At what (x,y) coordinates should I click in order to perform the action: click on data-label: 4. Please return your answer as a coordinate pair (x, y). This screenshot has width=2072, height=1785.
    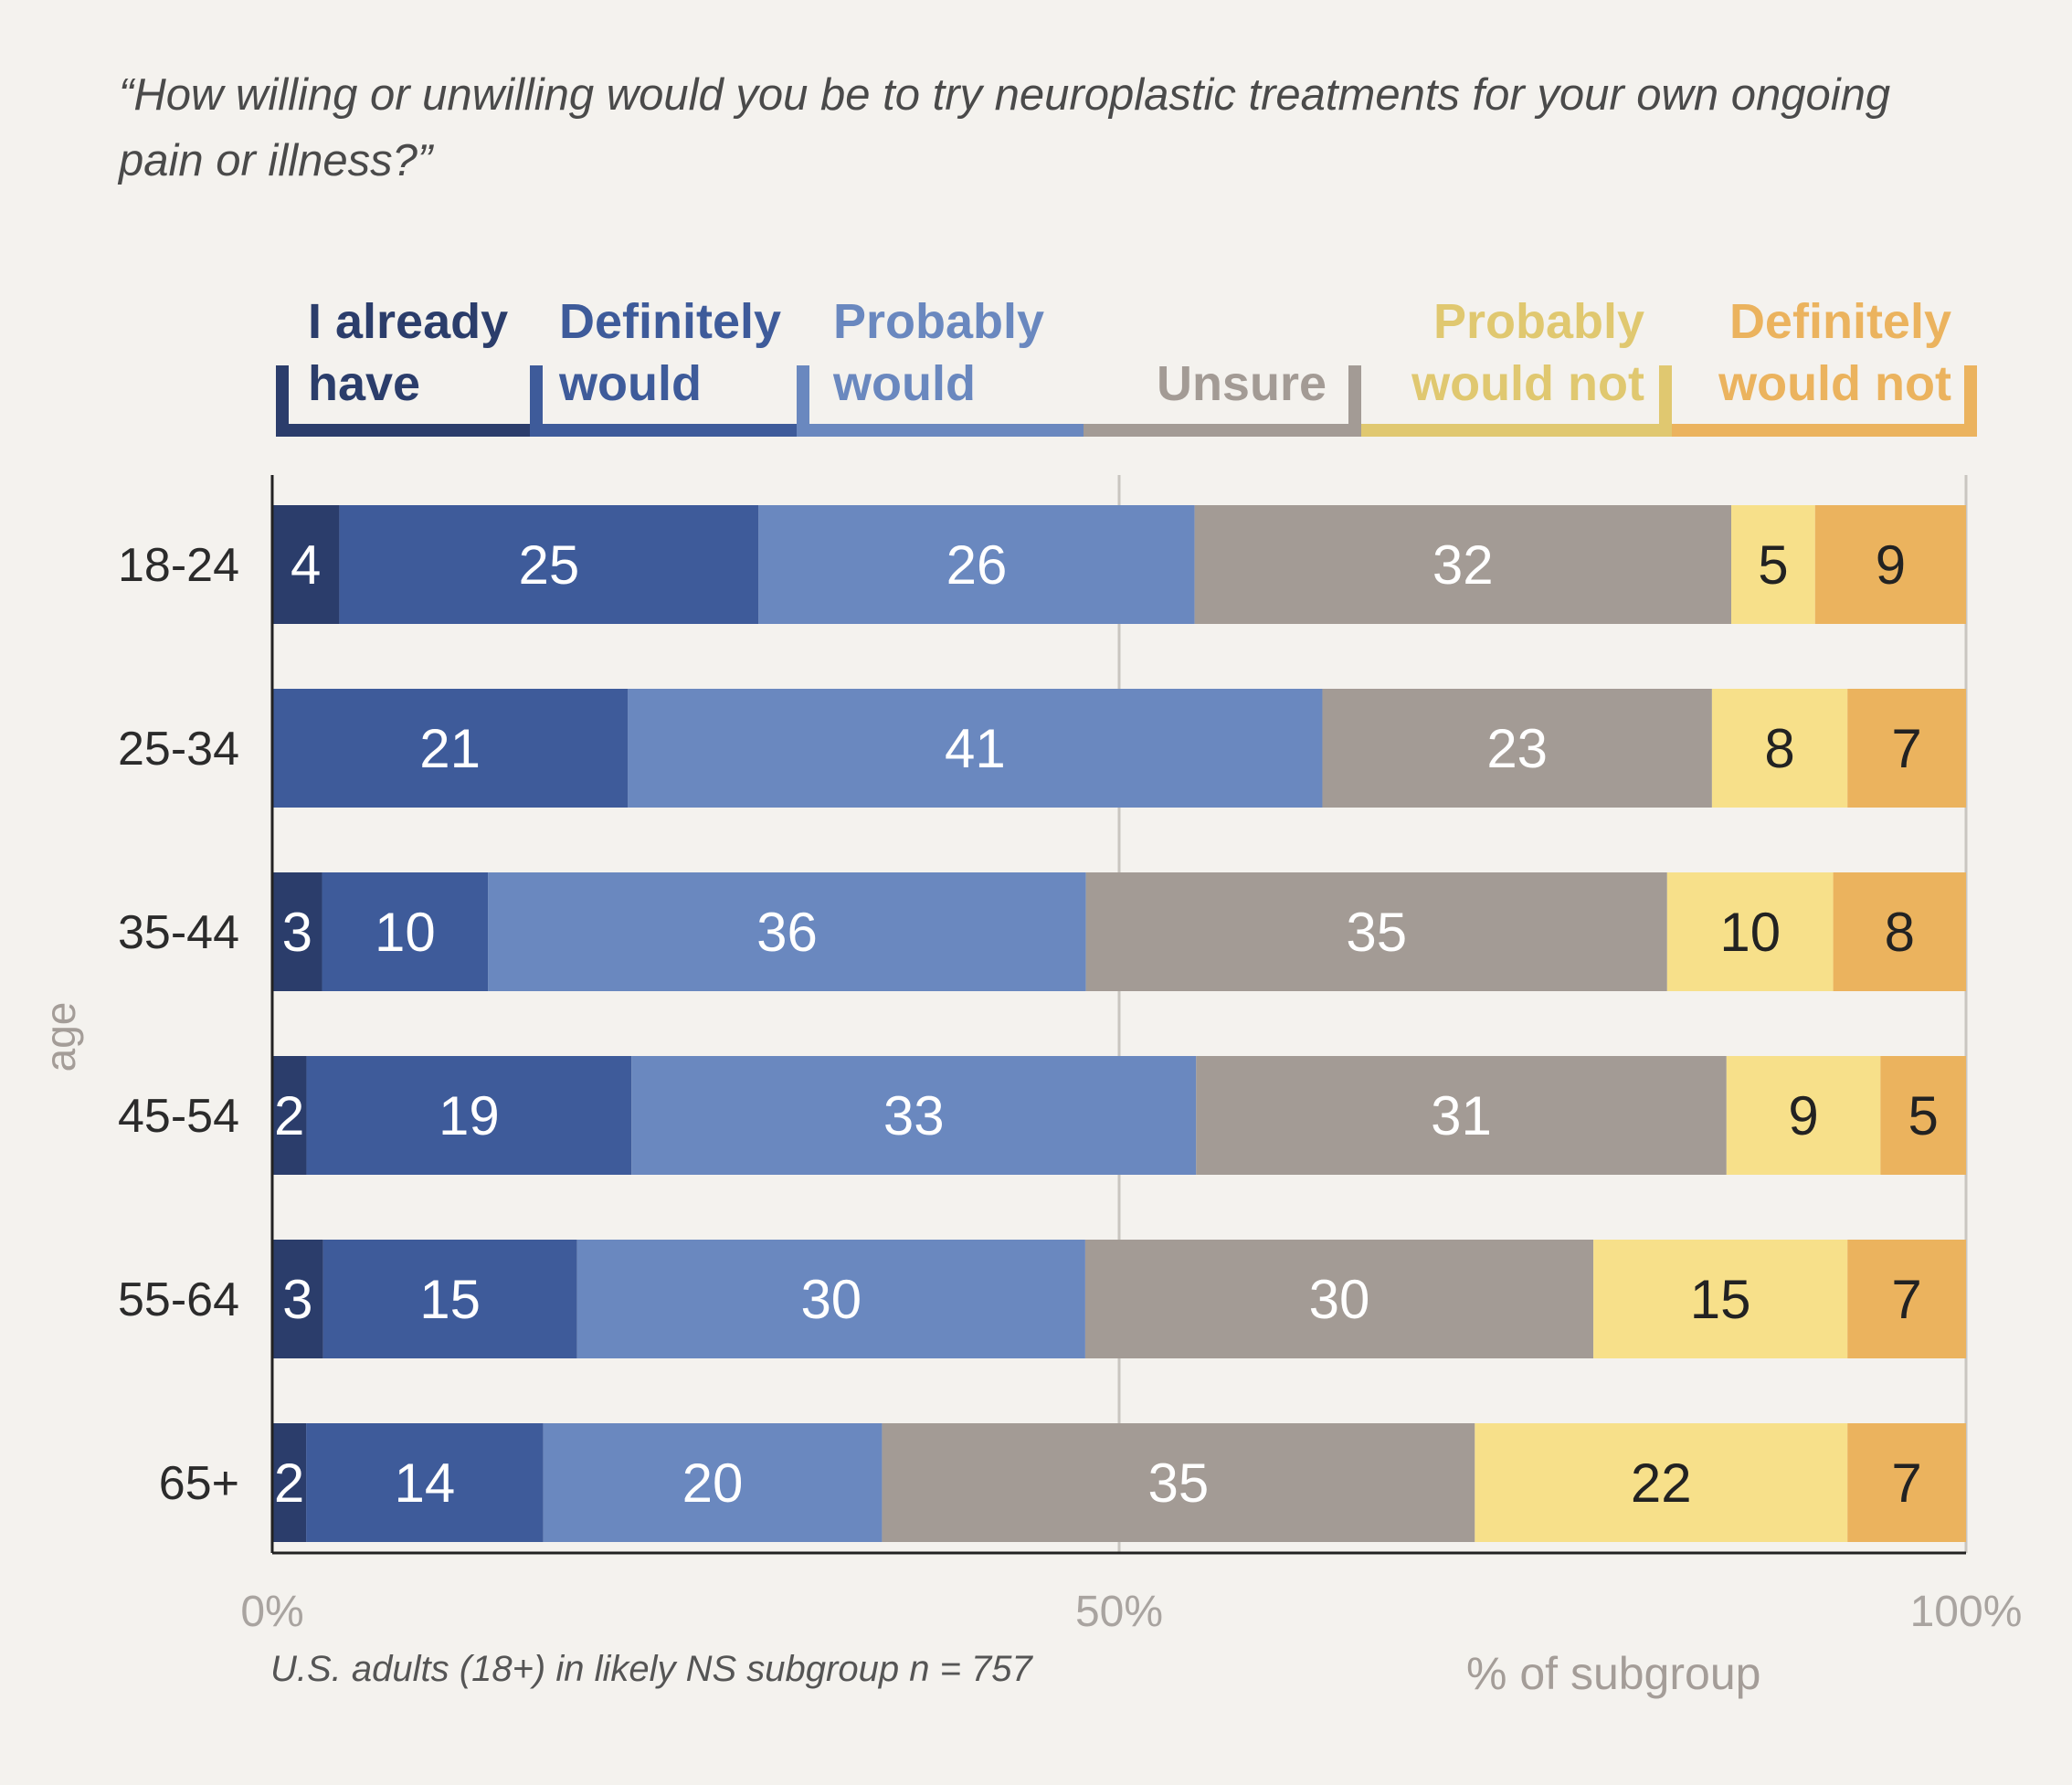
    Looking at the image, I should click on (306, 565).